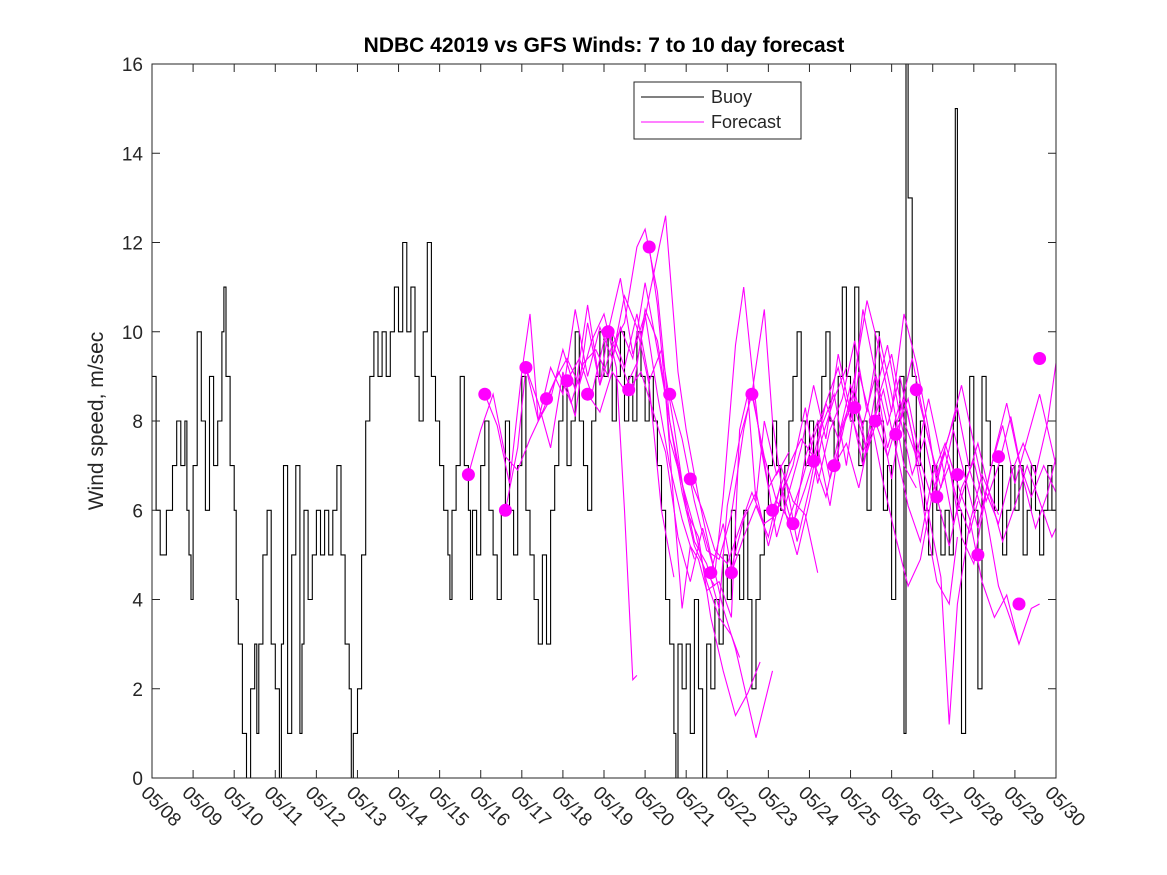 This screenshot has width=1167, height=875. Describe the element at coordinates (975, 454) in the screenshot. I see `forecast-run-22-line` at that location.